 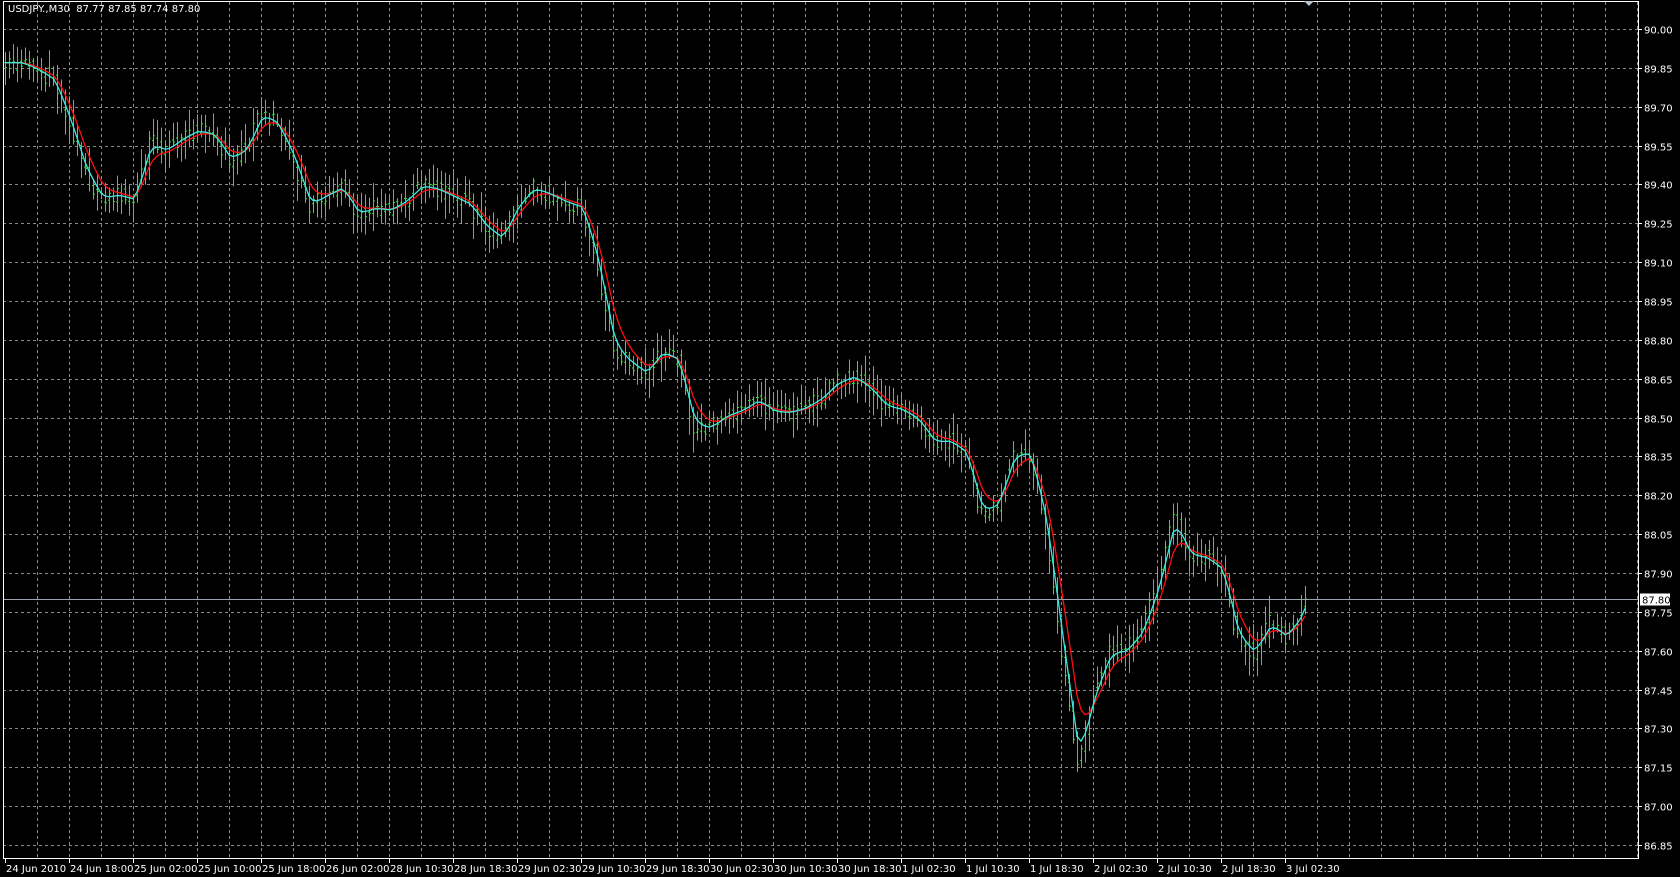 I want to click on price-tick-label: 88.05, so click(x=1658, y=536).